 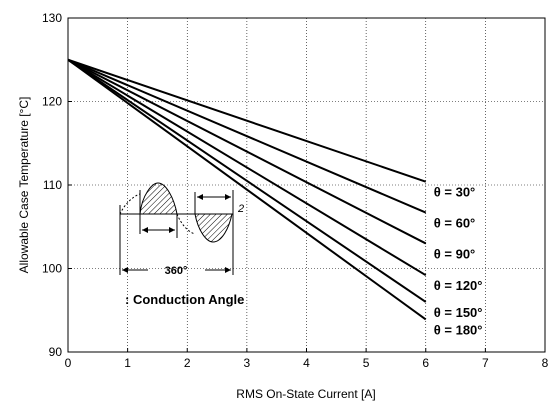 I want to click on y-axis-title: Allowable Case Temperature [°C], so click(x=24, y=185).